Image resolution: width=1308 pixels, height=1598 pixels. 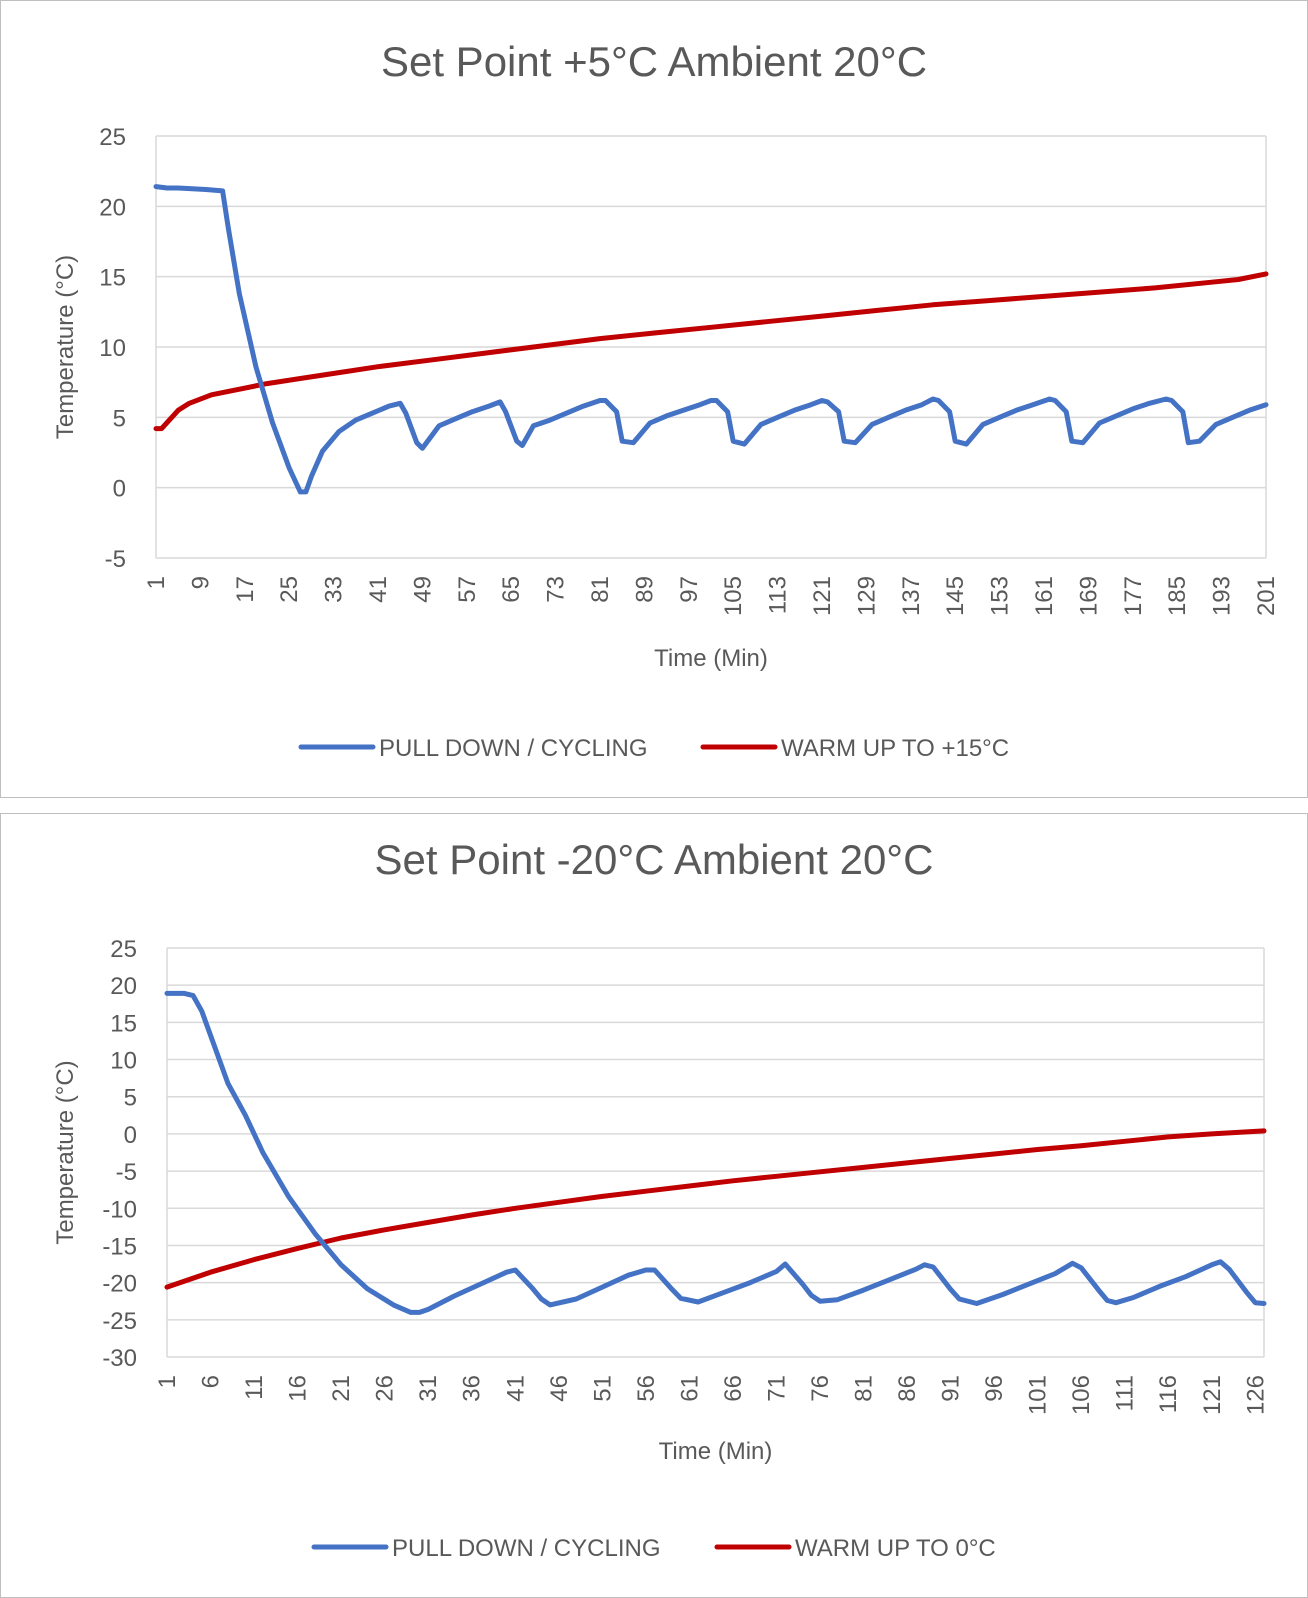 I want to click on chart-1-x-tick-label: 113, so click(x=778, y=595).